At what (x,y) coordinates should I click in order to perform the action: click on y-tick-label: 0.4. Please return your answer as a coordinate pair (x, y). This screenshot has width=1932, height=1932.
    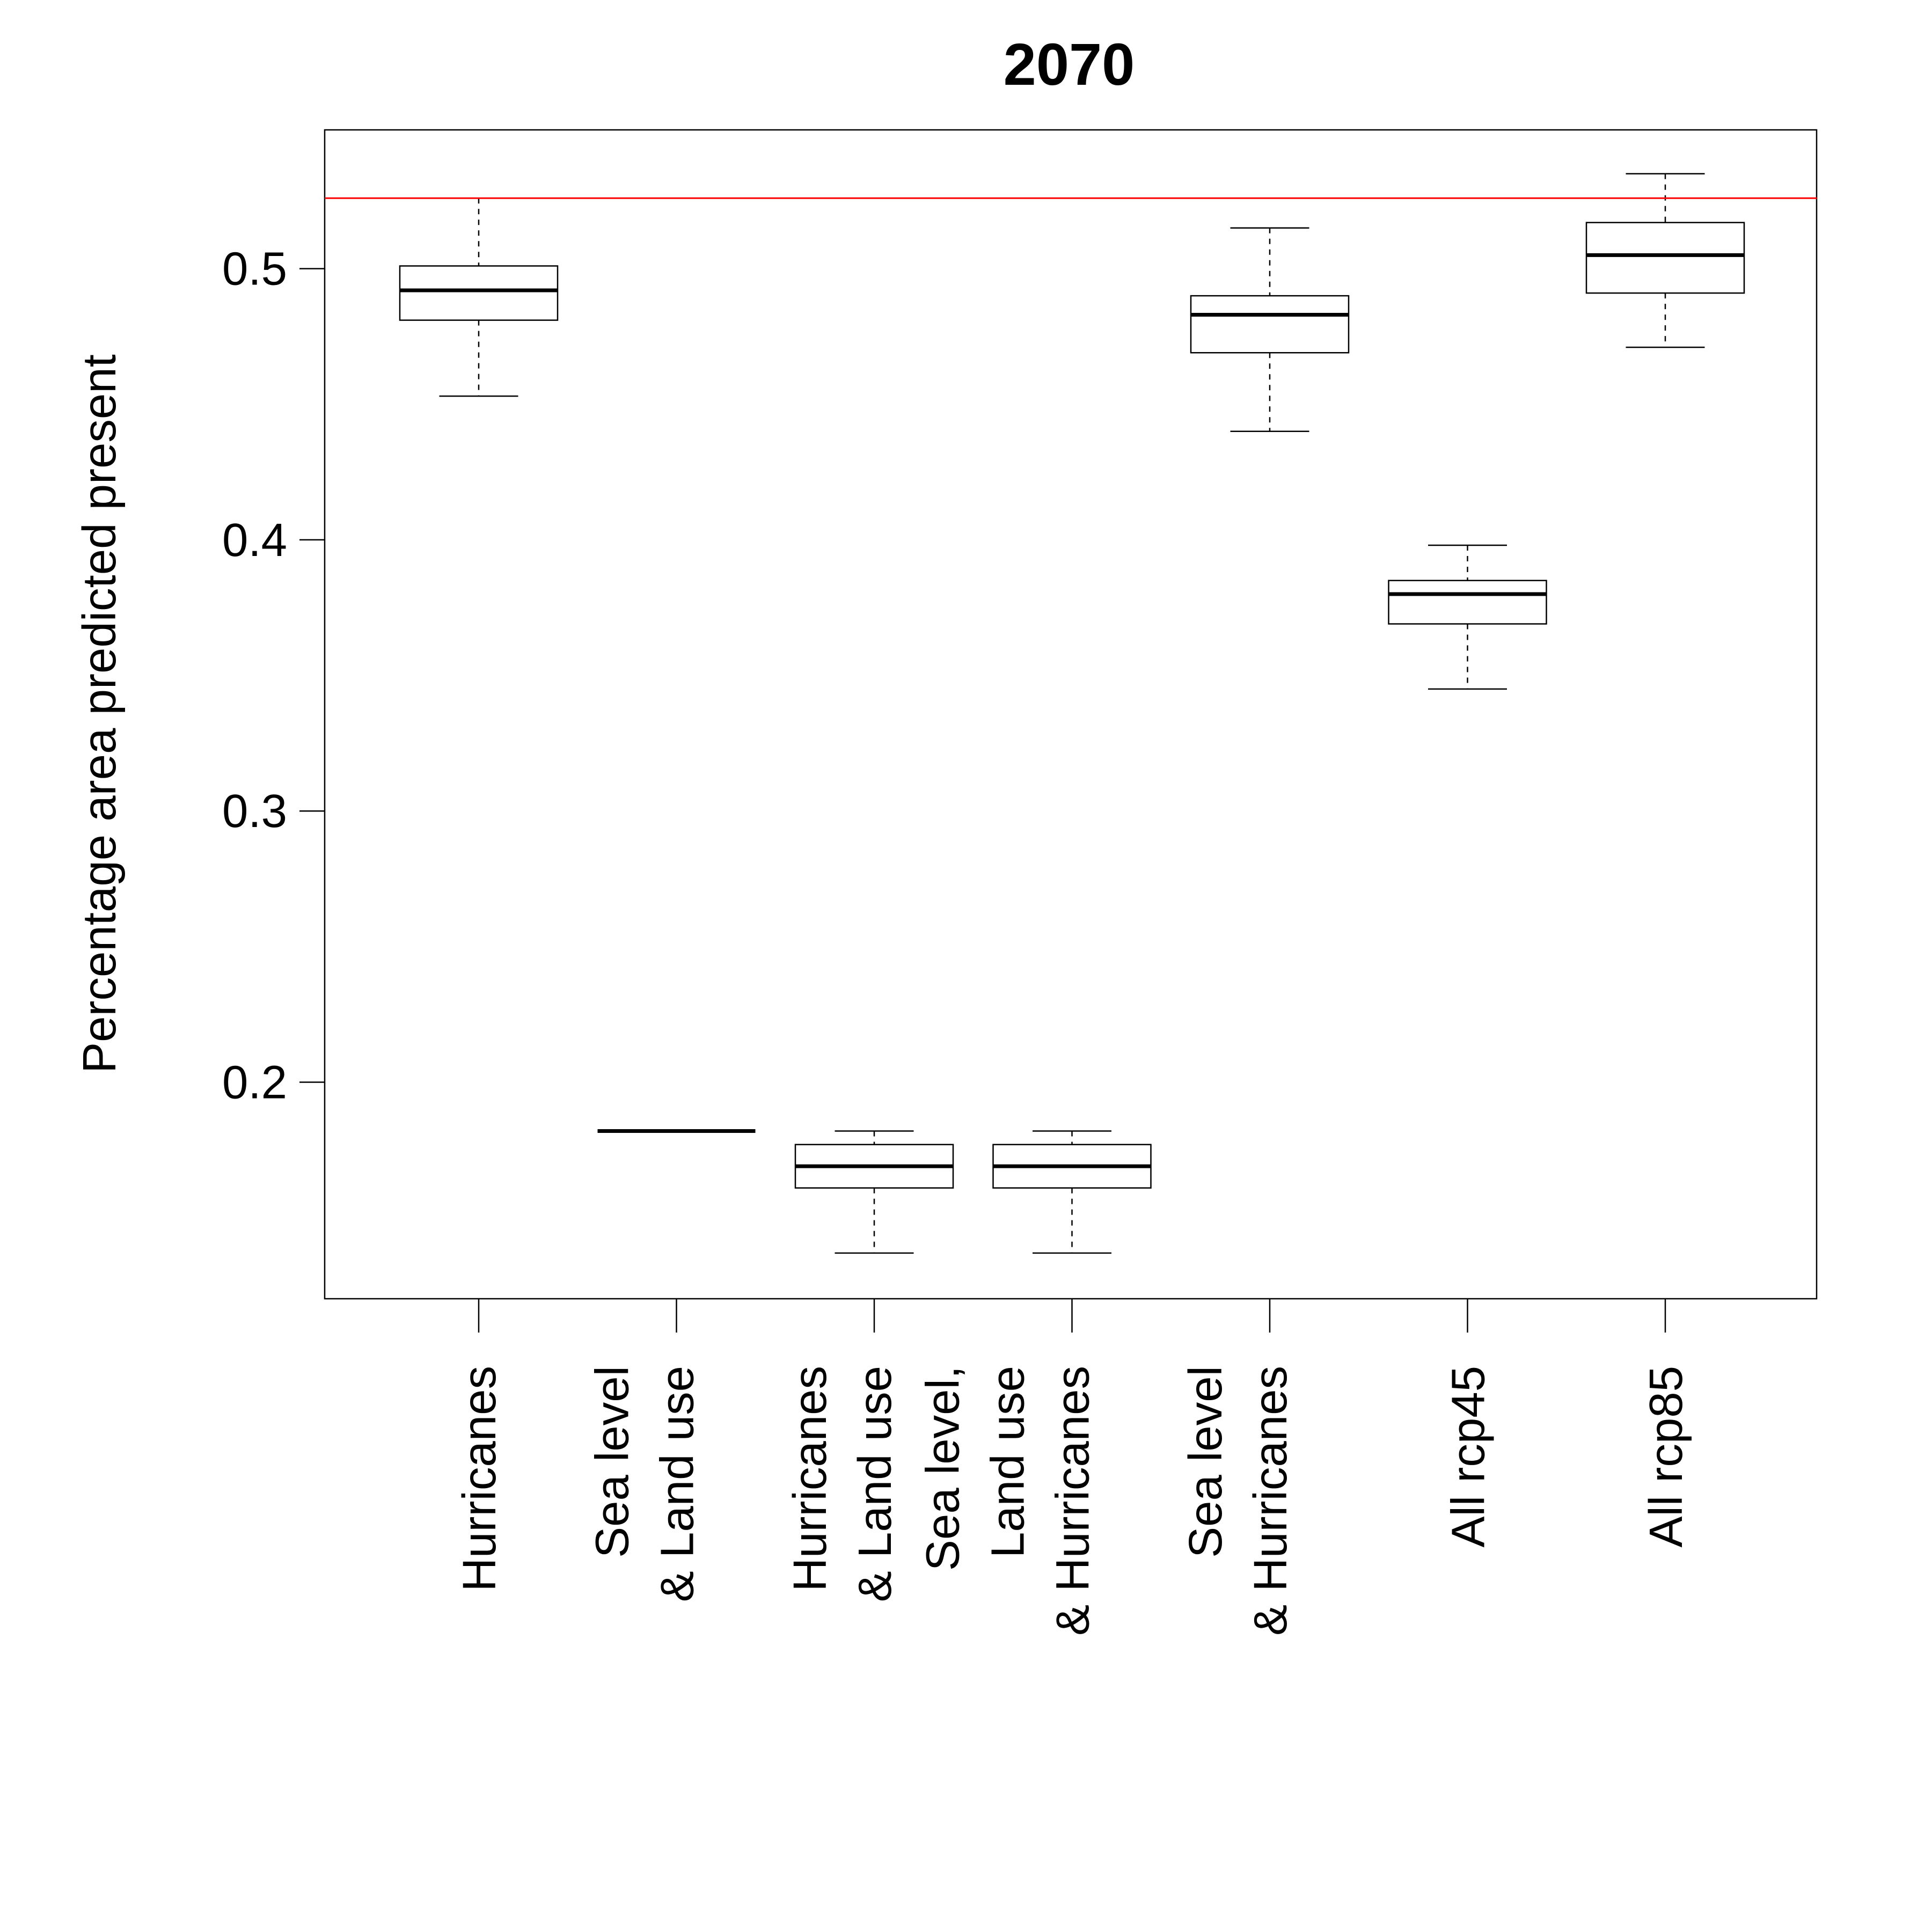
    Looking at the image, I should click on (254, 540).